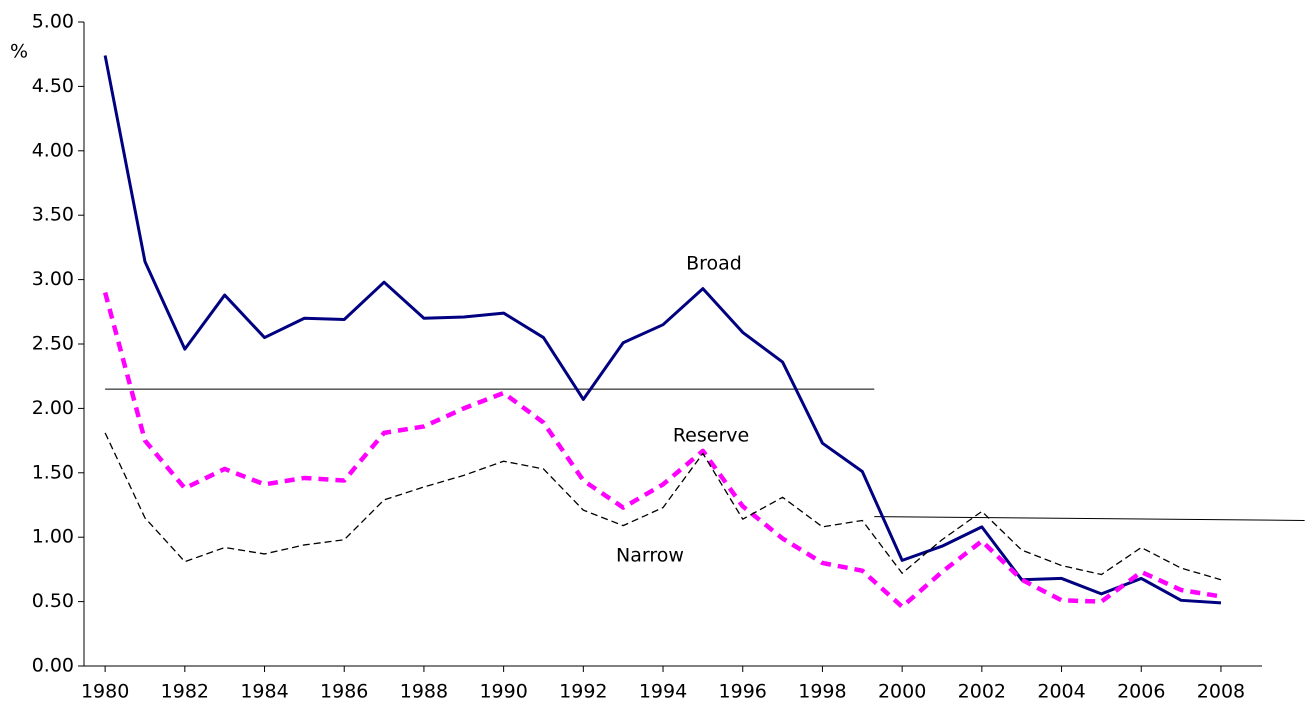 Image resolution: width=1307 pixels, height=722 pixels. I want to click on y-tick-label: 0.50, so click(53, 601).